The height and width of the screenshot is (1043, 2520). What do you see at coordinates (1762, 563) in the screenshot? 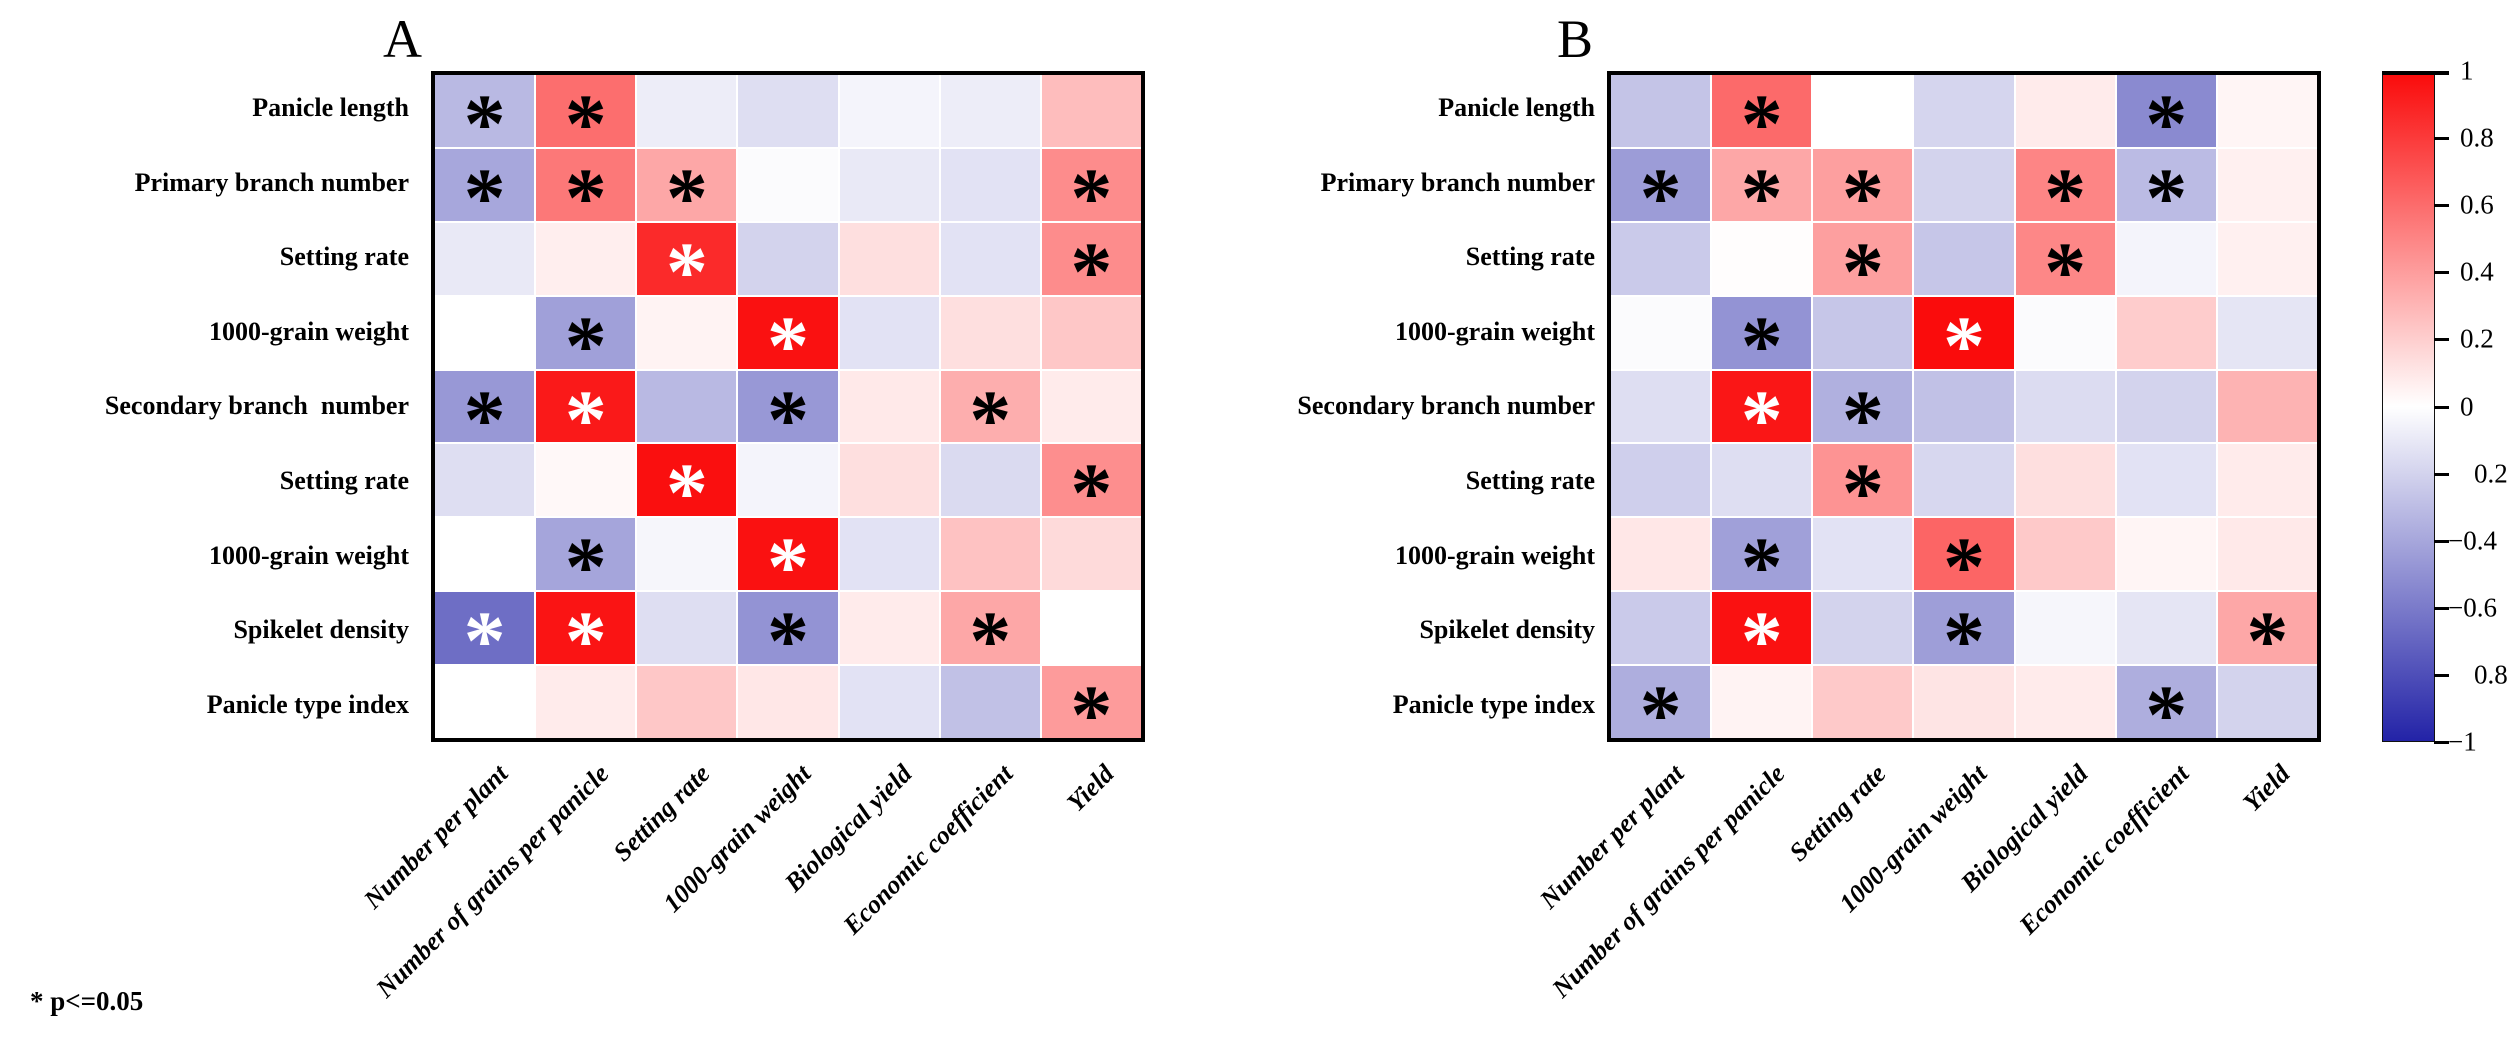
I see `heatmap-b-cell-r7c2: *` at bounding box center [1762, 563].